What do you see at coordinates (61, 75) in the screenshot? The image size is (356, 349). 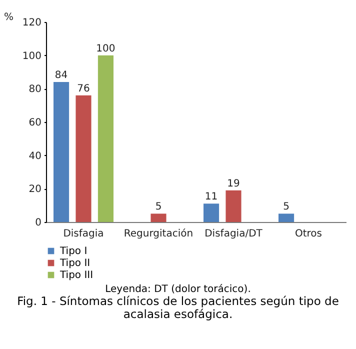 I see `data-label: 84` at bounding box center [61, 75].